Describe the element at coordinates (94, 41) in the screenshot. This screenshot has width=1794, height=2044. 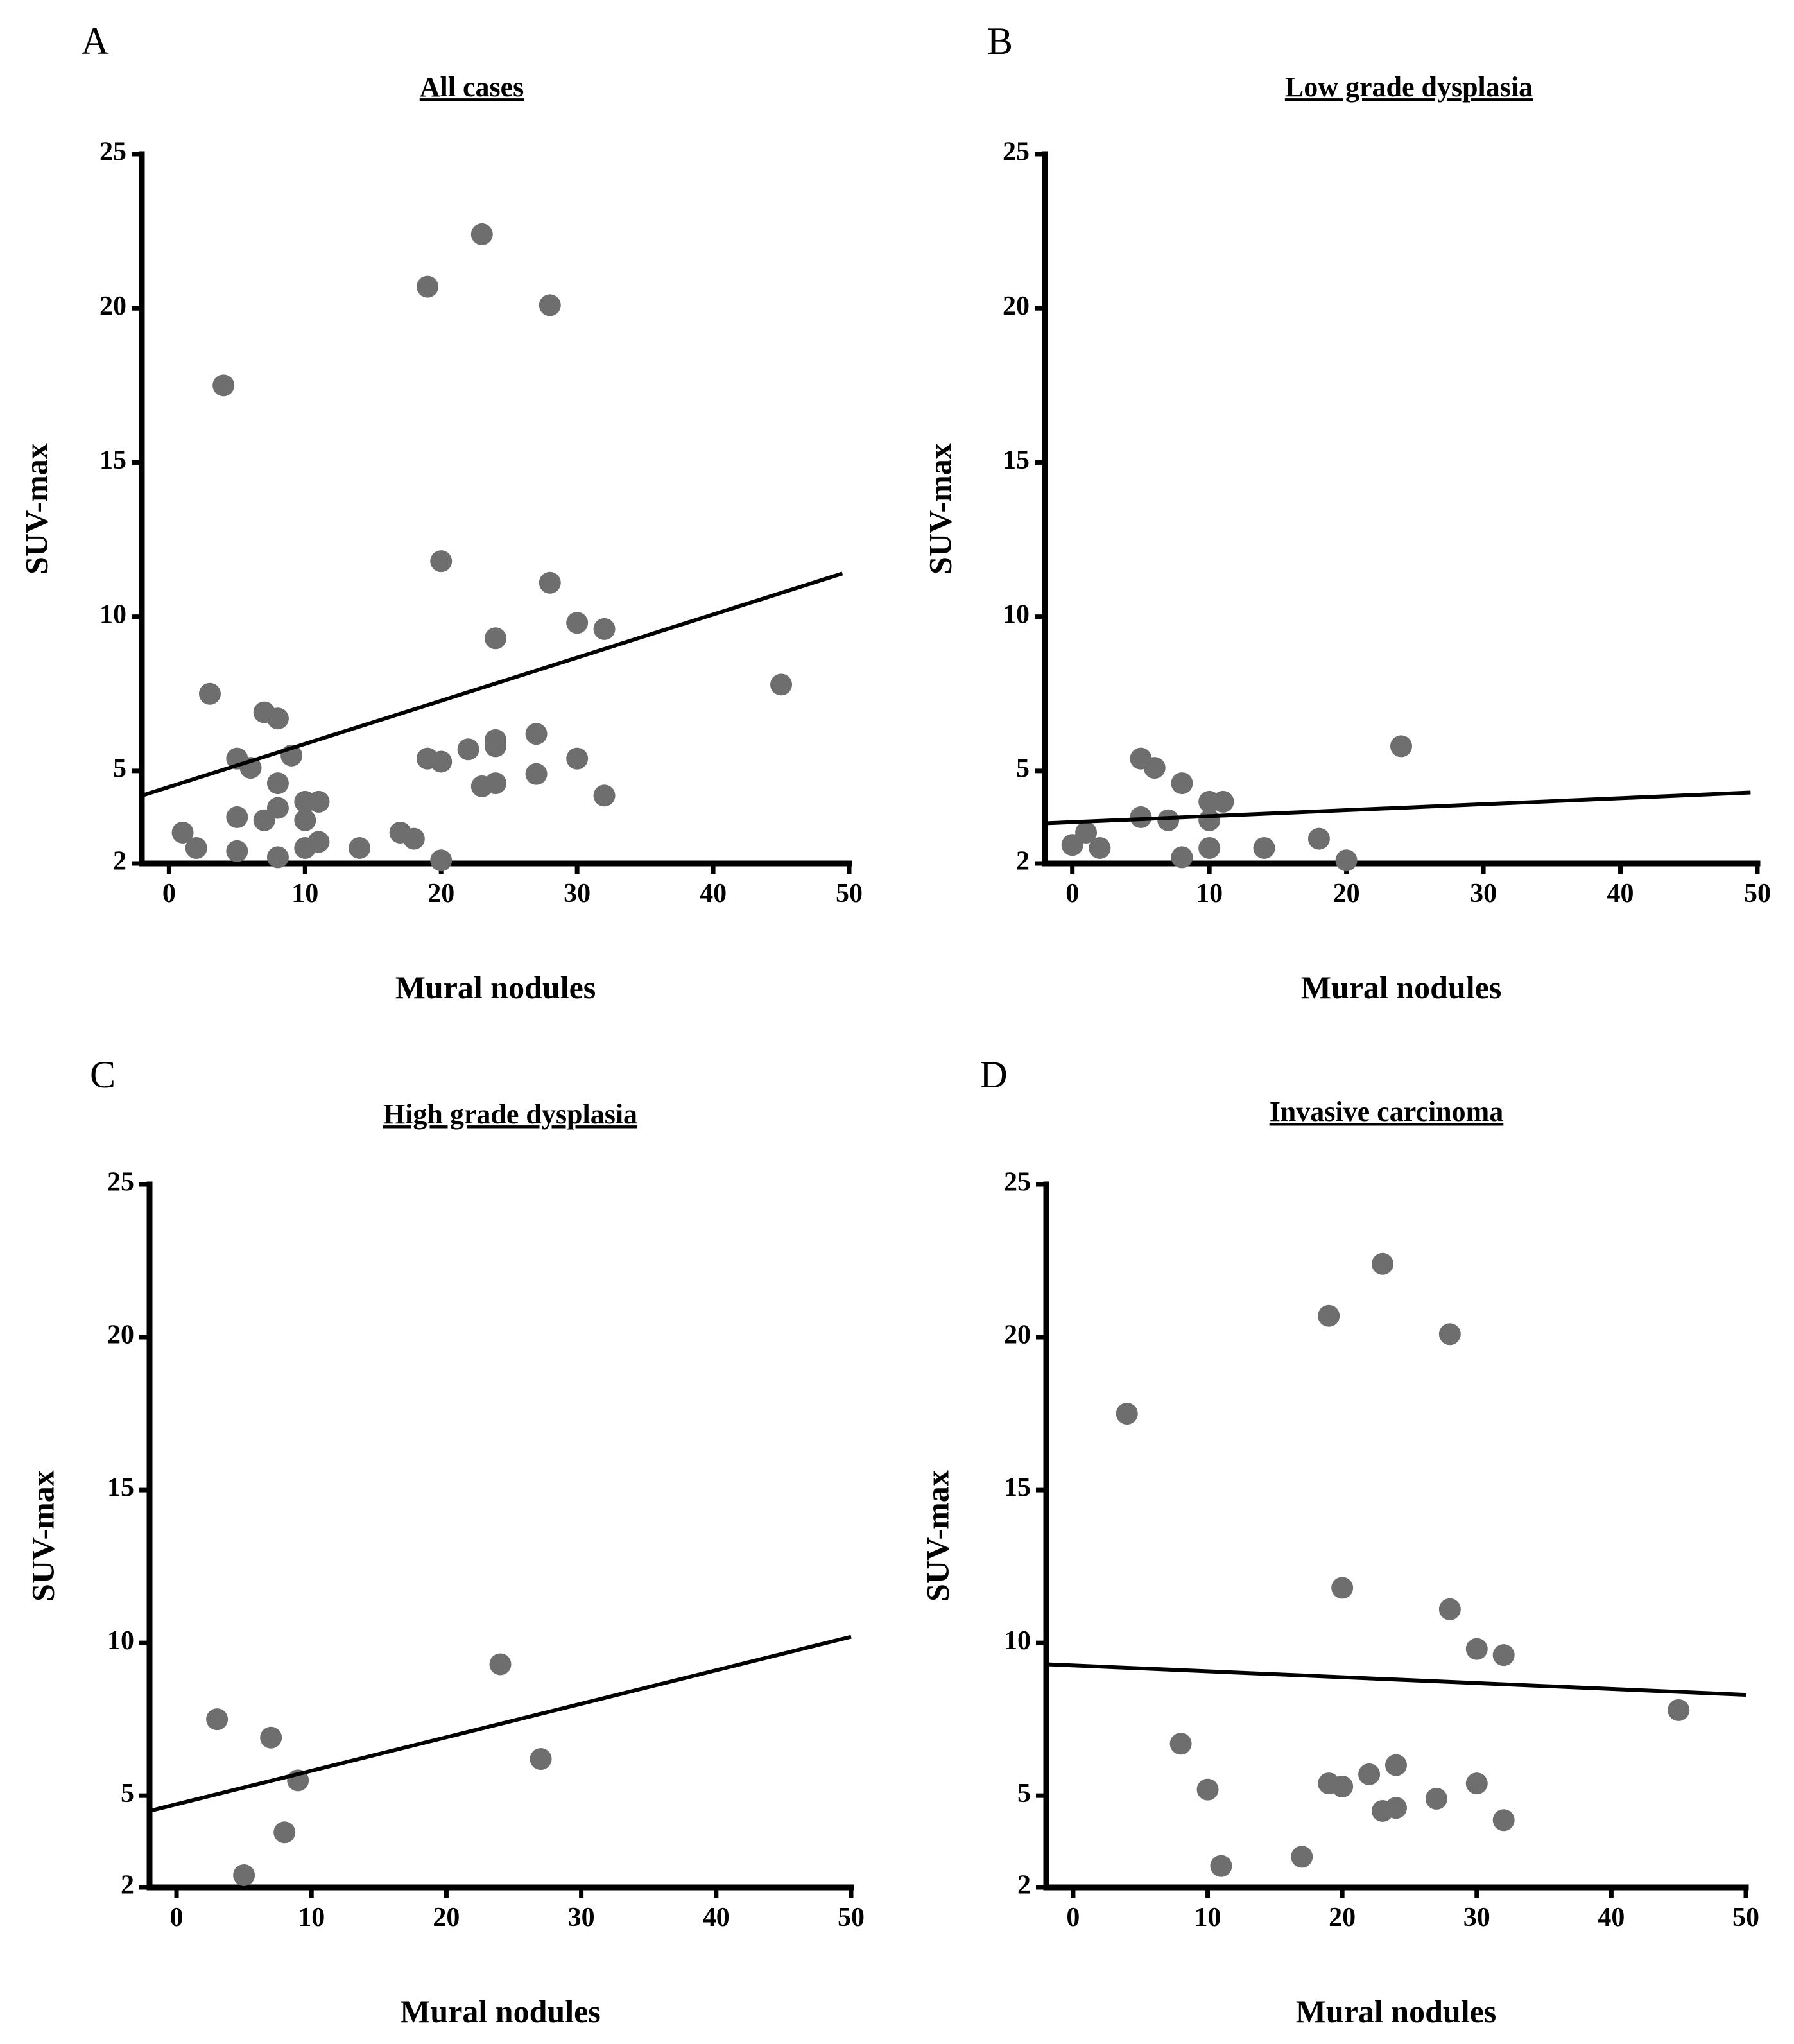
I see `panel-letter: A` at that location.